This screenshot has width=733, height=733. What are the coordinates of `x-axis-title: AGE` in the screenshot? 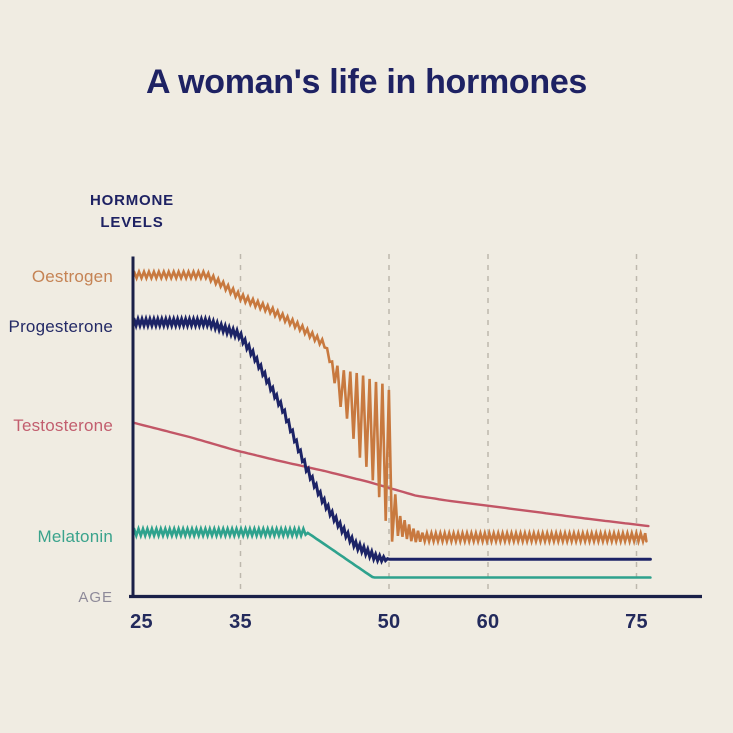 It's located at (95, 597).